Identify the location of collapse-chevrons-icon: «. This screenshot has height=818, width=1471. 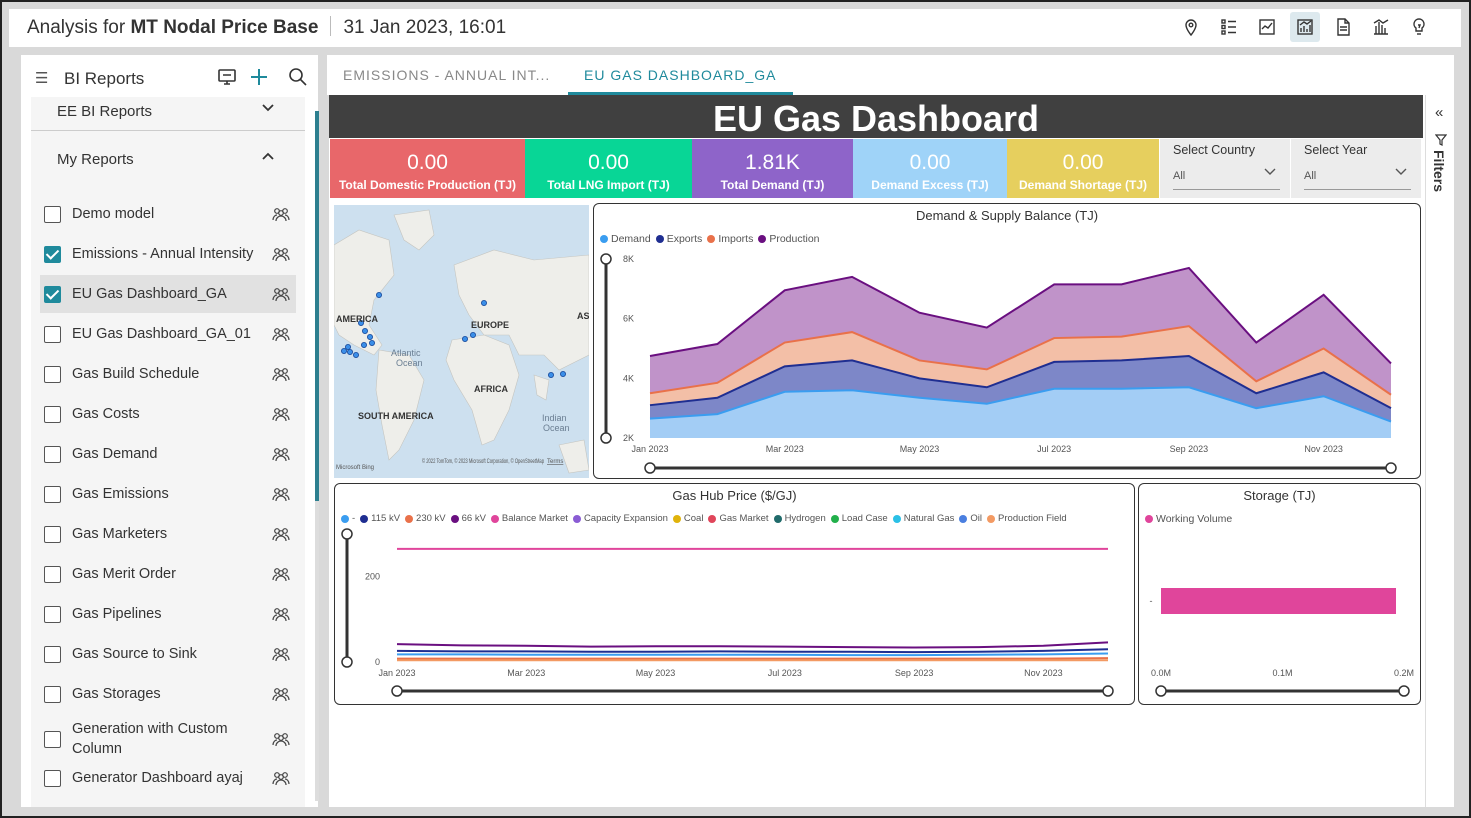
(1439, 112).